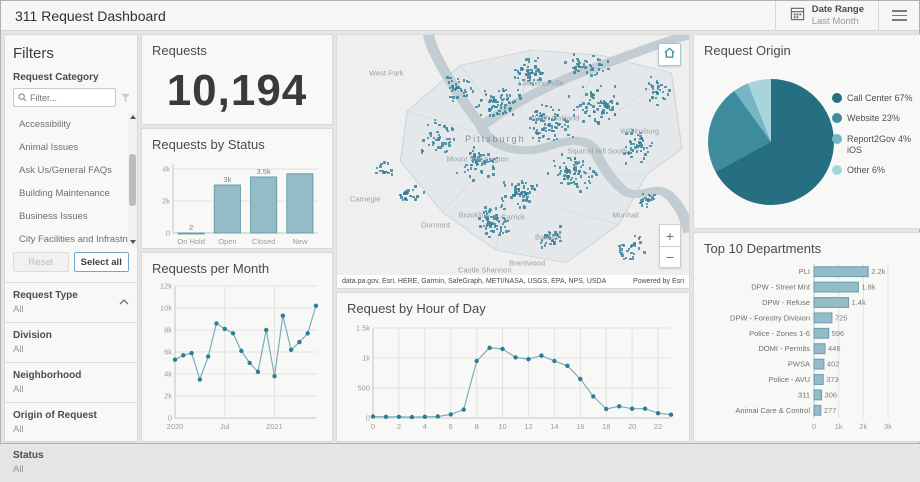 Image resolution: width=920 pixels, height=482 pixels. I want to click on category-option: Animal Issues, so click(49, 147).